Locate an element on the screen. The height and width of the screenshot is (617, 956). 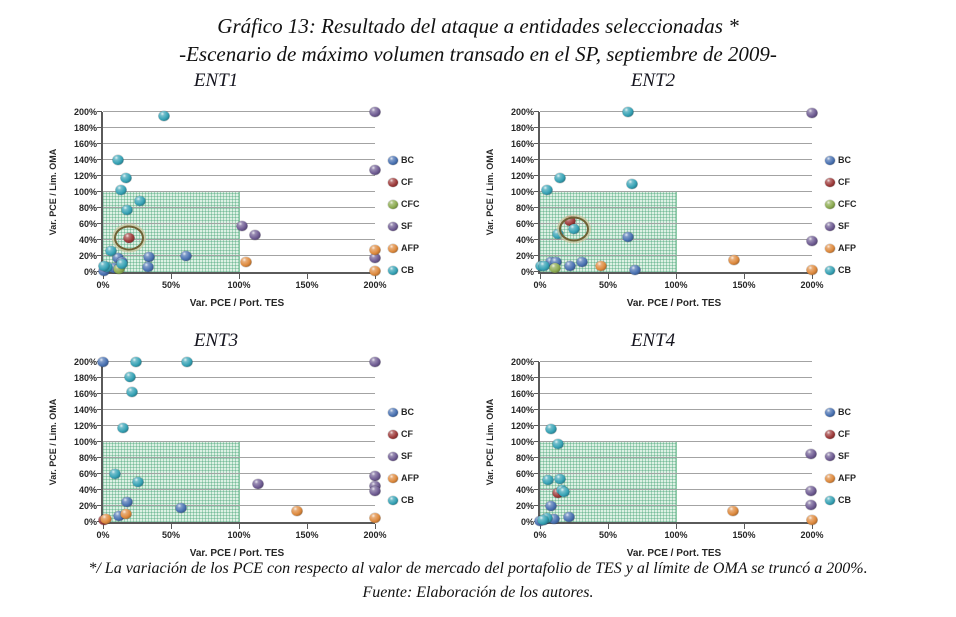
x-tick-label: 0% is located at coordinates (540, 535).